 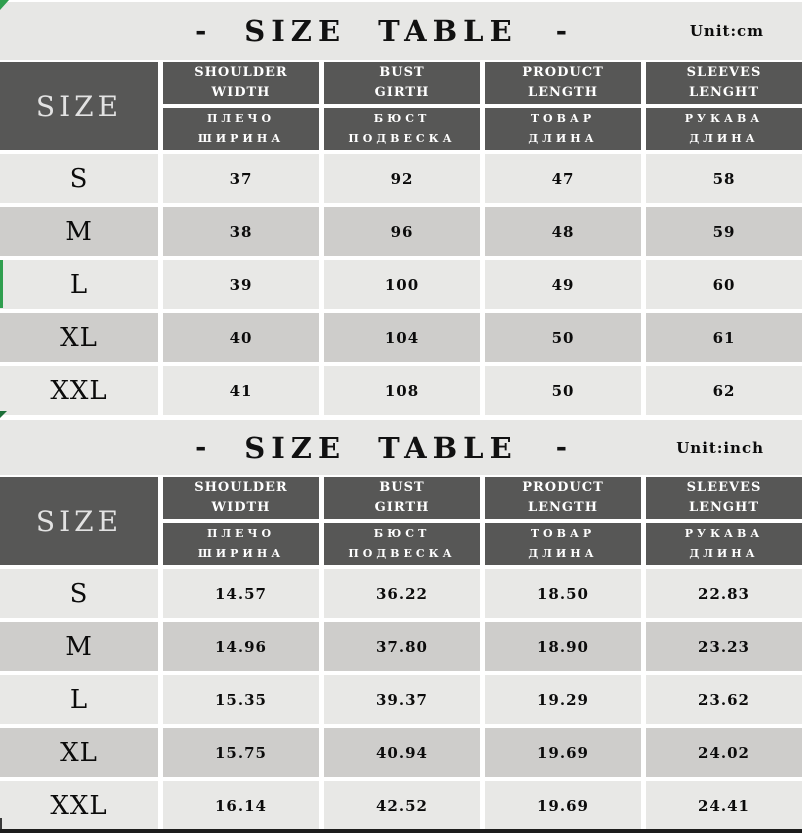 I want to click on value-cell: 104, so click(x=402, y=337).